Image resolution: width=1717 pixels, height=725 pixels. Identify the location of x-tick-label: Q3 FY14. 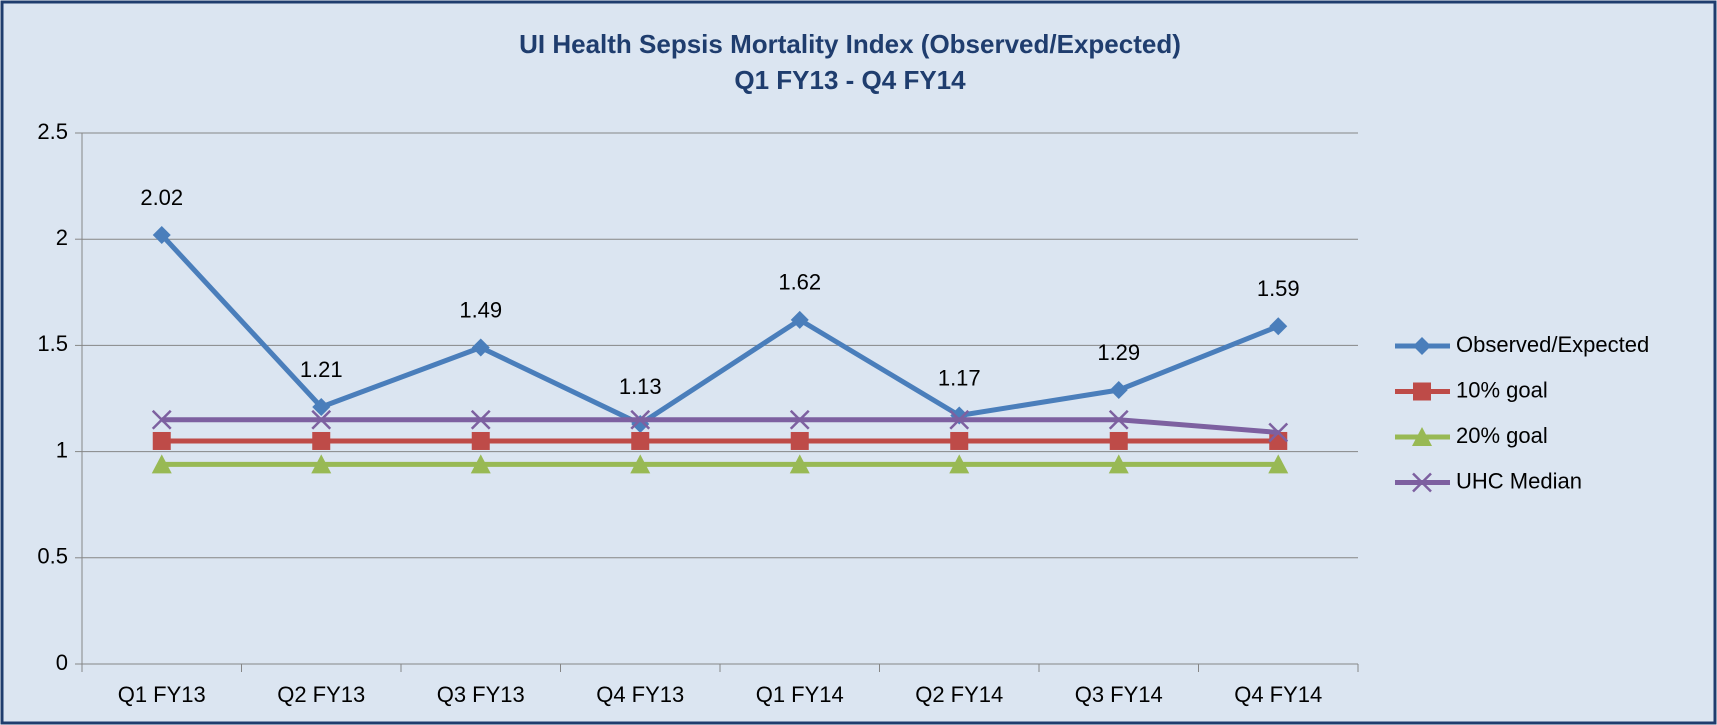
(1119, 694).